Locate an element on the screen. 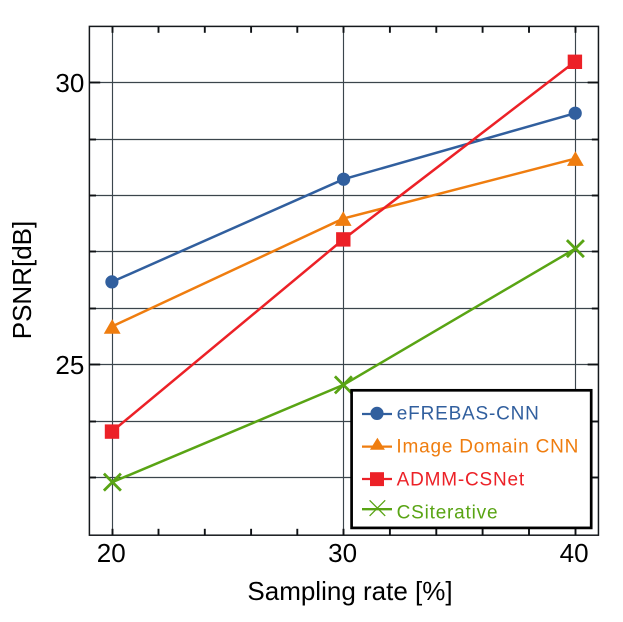 This screenshot has height=622, width=623. svg-text: eFREBAS-CNN is located at coordinates (468, 413).